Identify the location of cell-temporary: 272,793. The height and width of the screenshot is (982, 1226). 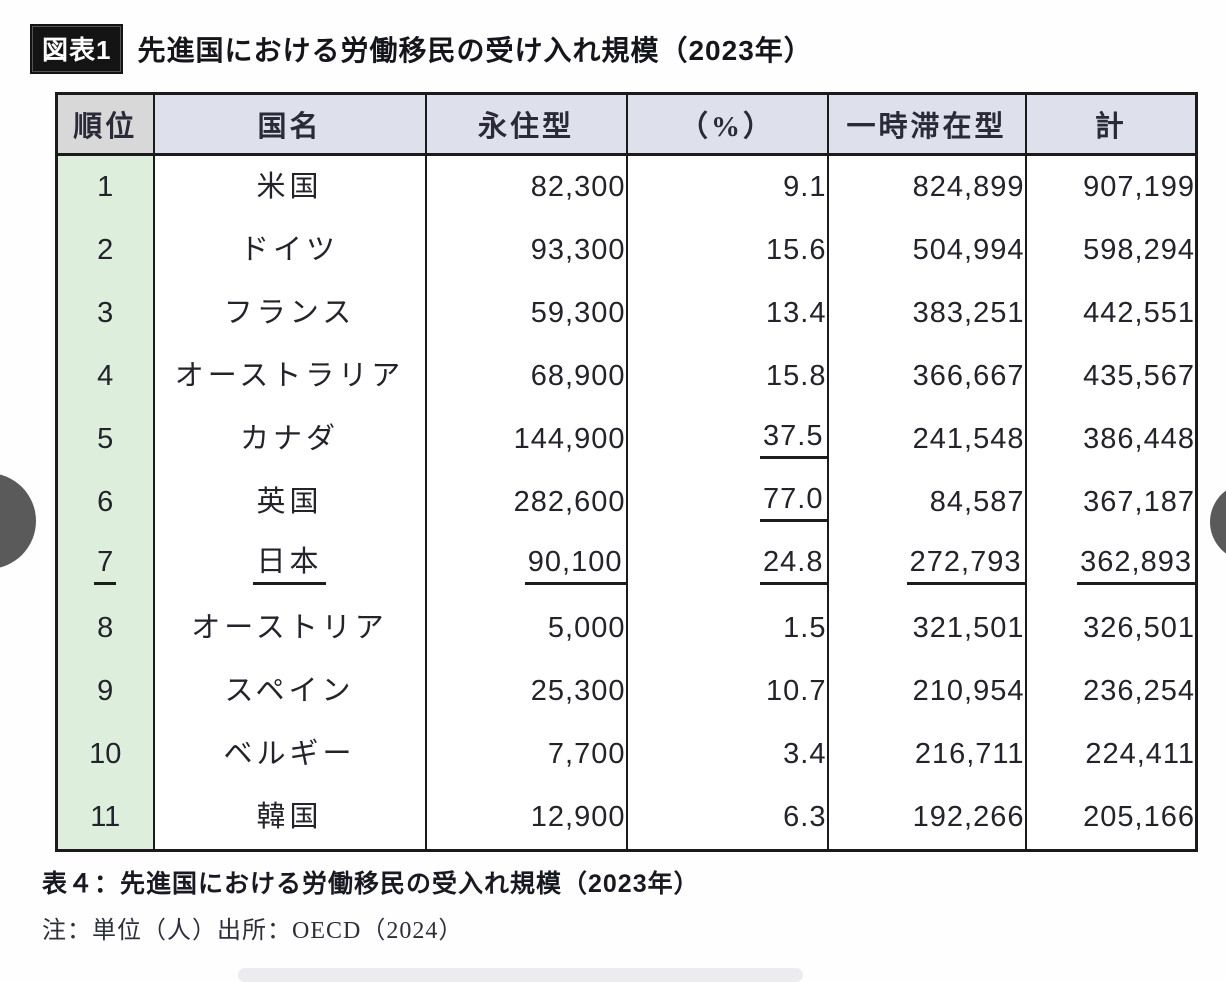
(926, 565).